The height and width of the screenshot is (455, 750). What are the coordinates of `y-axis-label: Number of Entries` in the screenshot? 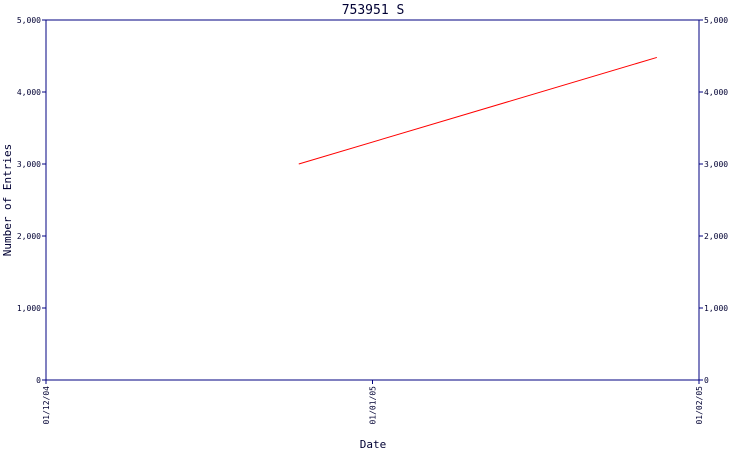 It's located at (7, 200).